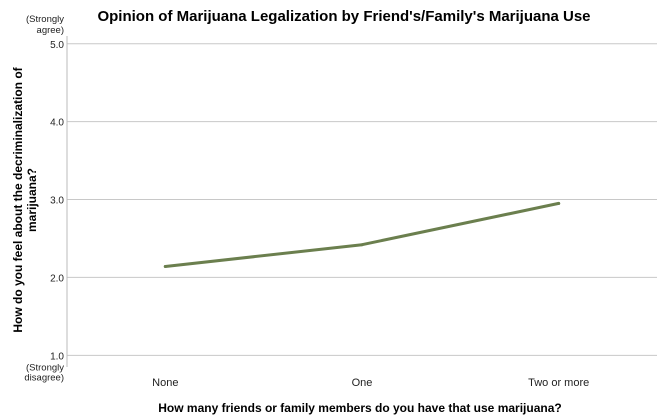 The image size is (670, 418). Describe the element at coordinates (45, 367) in the screenshot. I see `y-anchor-bottom-line-1: (Strongly` at that location.